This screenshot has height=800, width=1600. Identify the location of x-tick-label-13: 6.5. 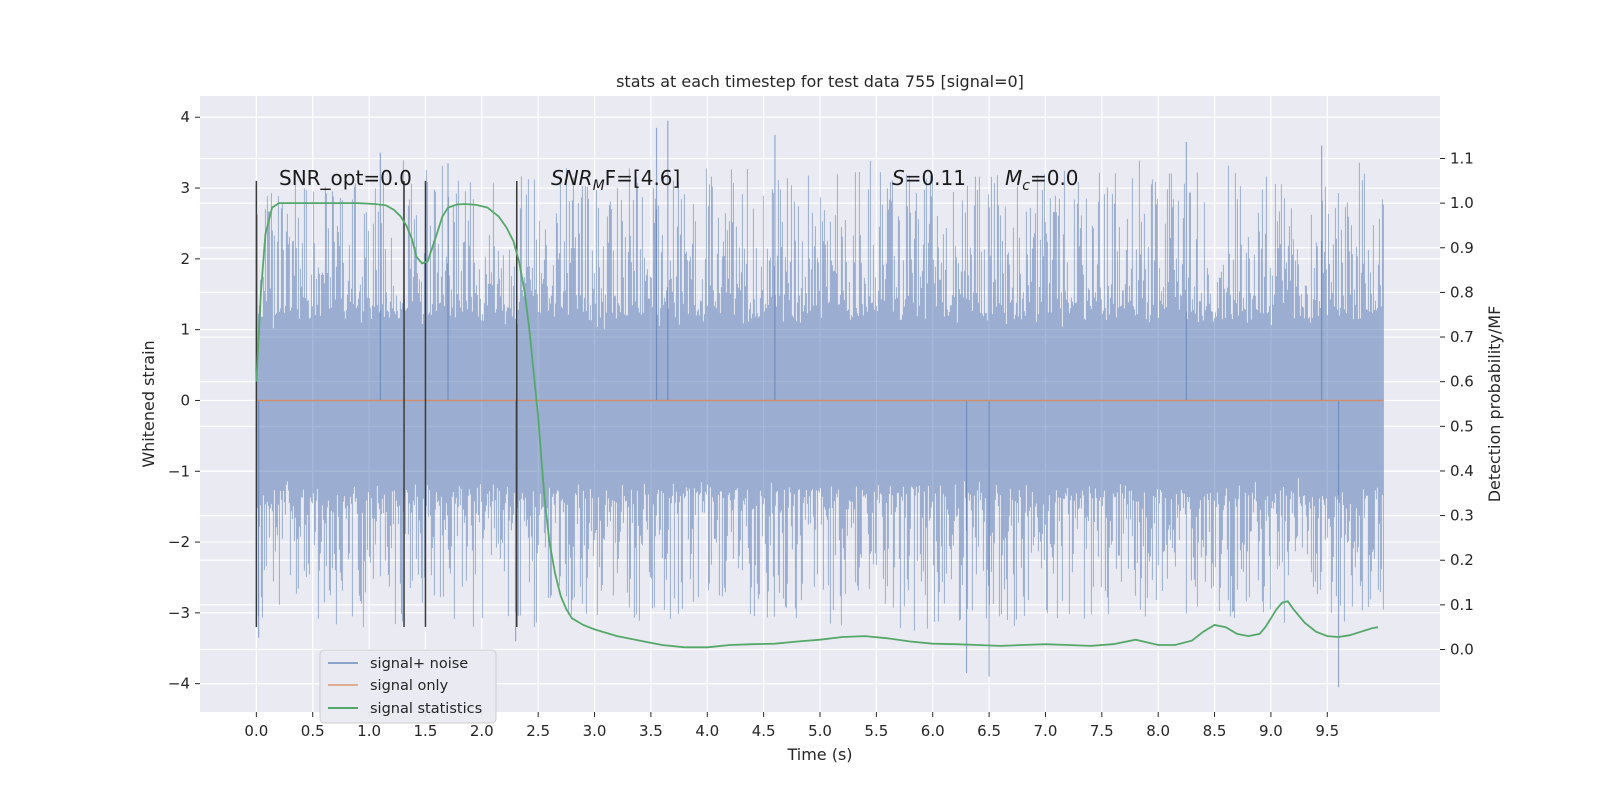
(989, 731).